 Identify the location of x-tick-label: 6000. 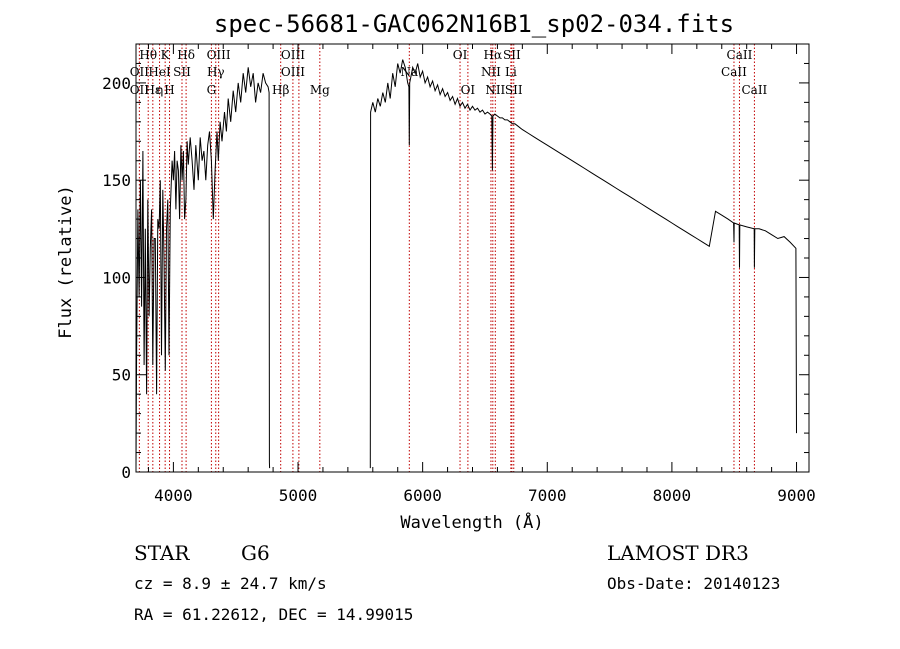
(422, 495).